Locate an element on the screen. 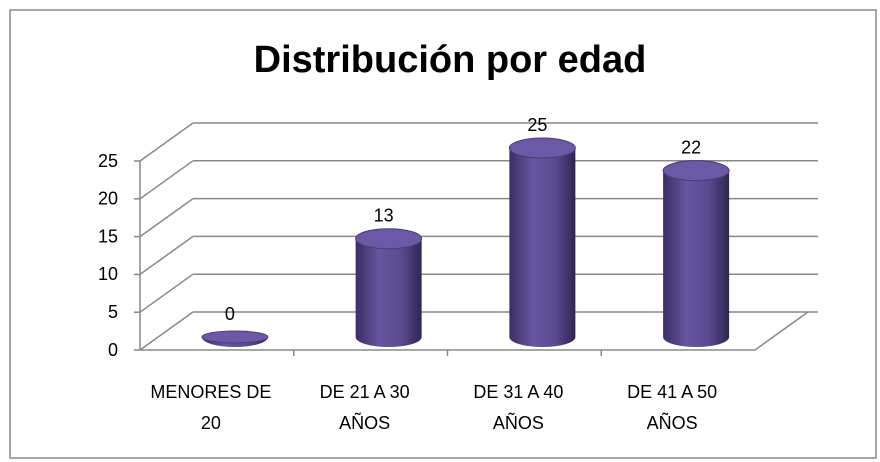 Image resolution: width=880 pixels, height=462 pixels. x-tick-label: MENORES DE 20 is located at coordinates (211, 407).